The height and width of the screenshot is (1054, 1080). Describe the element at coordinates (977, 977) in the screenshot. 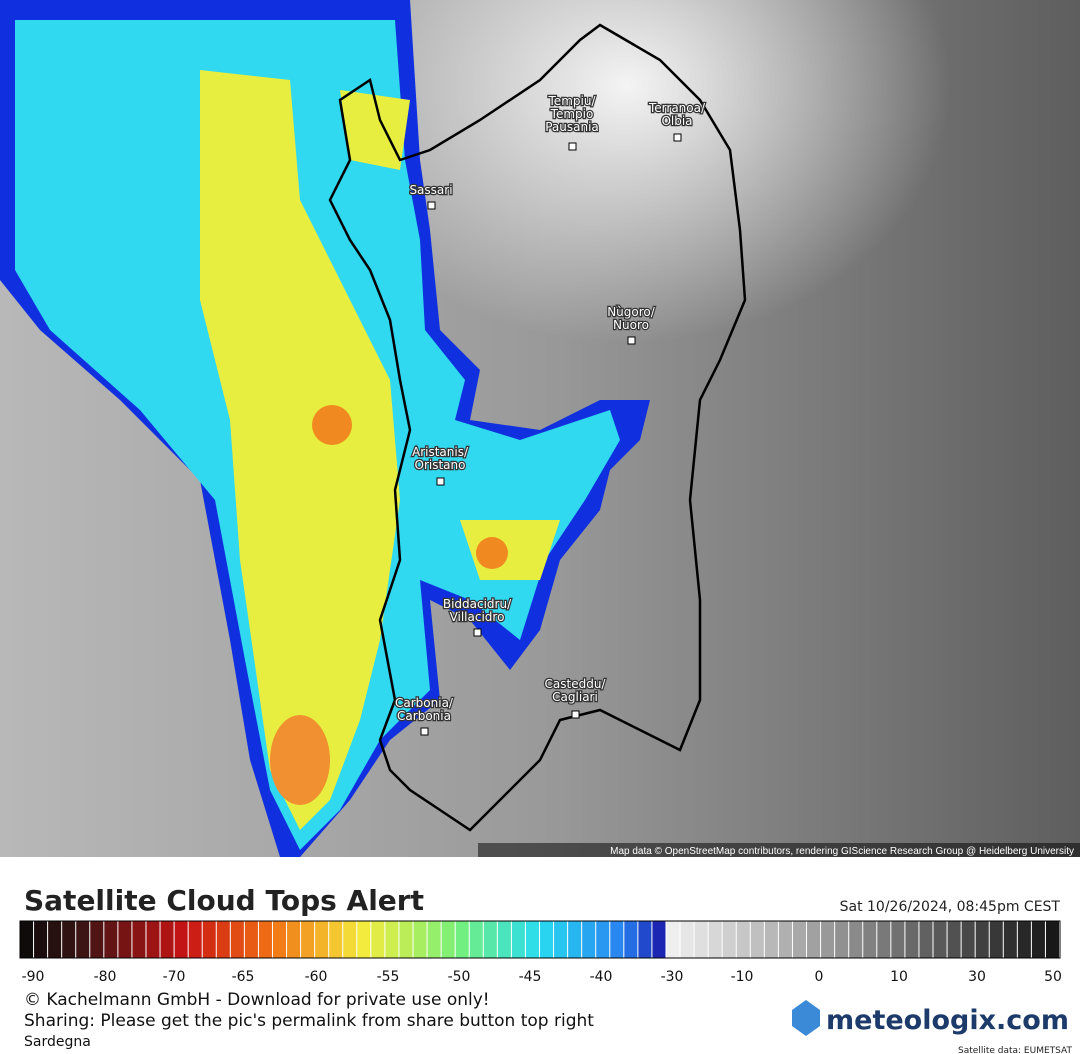

I see `colorbar-tick-label: 30` at that location.